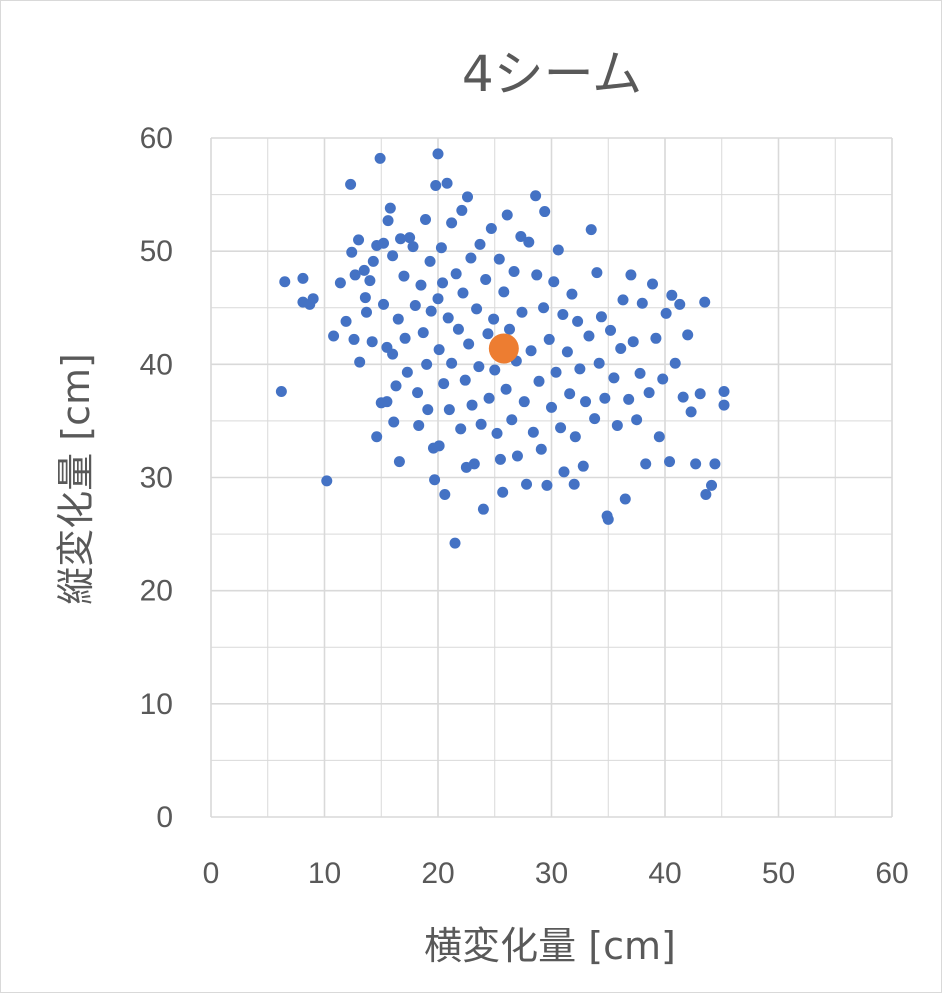 The image size is (942, 994). Describe the element at coordinates (778, 873) in the screenshot. I see `x-tick-label: 50` at that location.